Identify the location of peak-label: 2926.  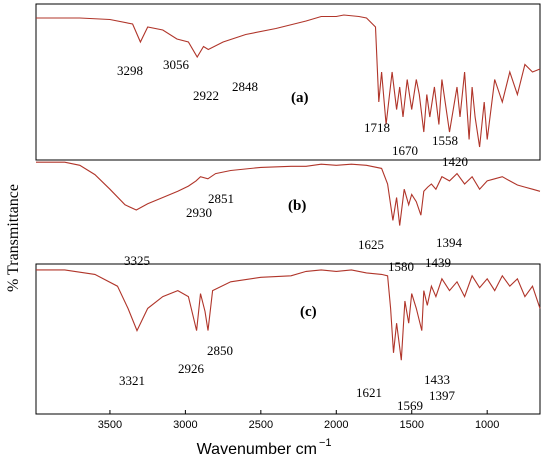
(191, 368).